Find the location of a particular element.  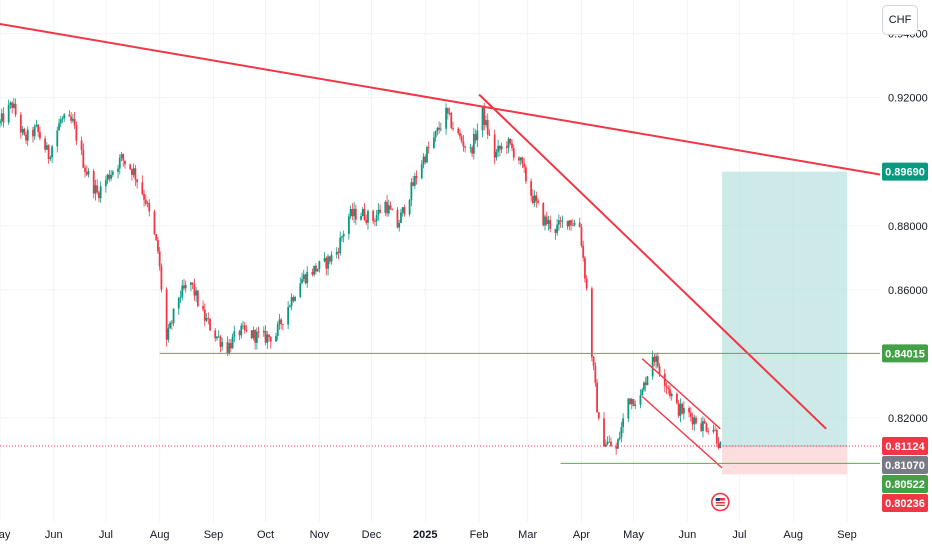

x-tick-label: Apr is located at coordinates (581, 535).